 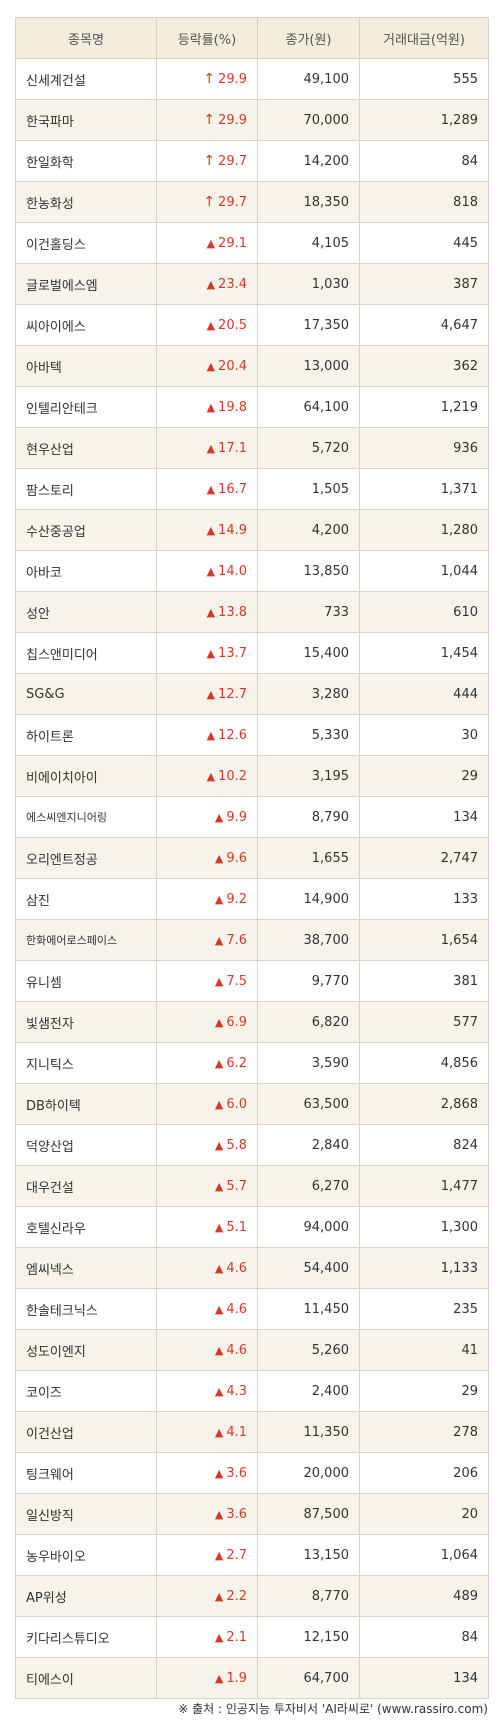 What do you see at coordinates (232, 120) in the screenshot?
I see `change-value: 29.9` at bounding box center [232, 120].